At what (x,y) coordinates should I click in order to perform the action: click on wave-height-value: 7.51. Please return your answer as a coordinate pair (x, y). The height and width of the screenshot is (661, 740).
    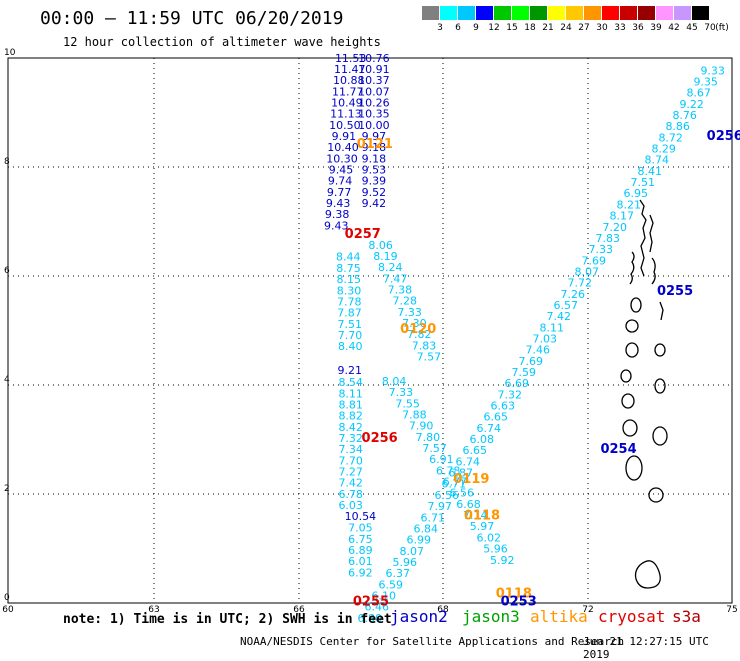
    Looking at the image, I should click on (349, 324).